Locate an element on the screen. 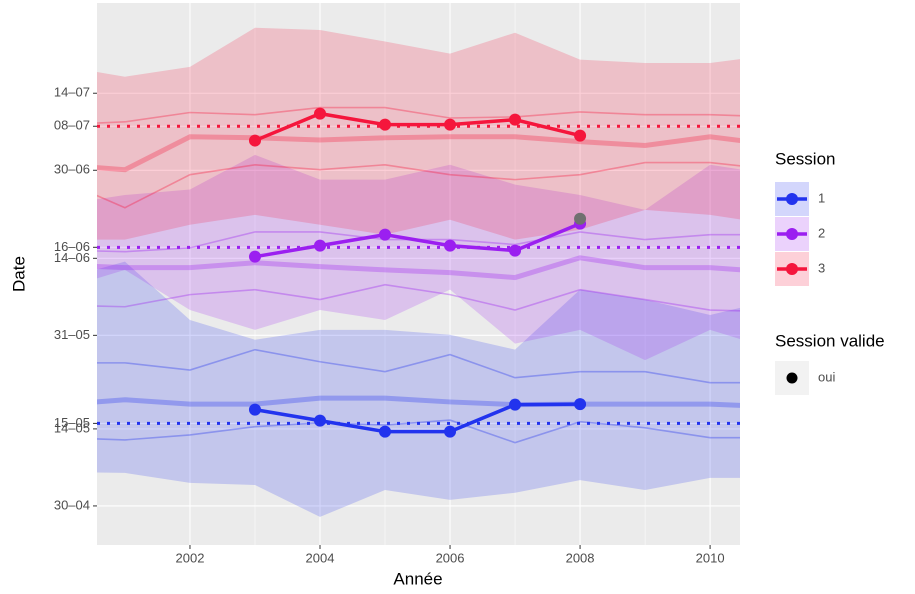 The height and width of the screenshot is (594, 915). y-tick-label: 14–06 is located at coordinates (72, 257).